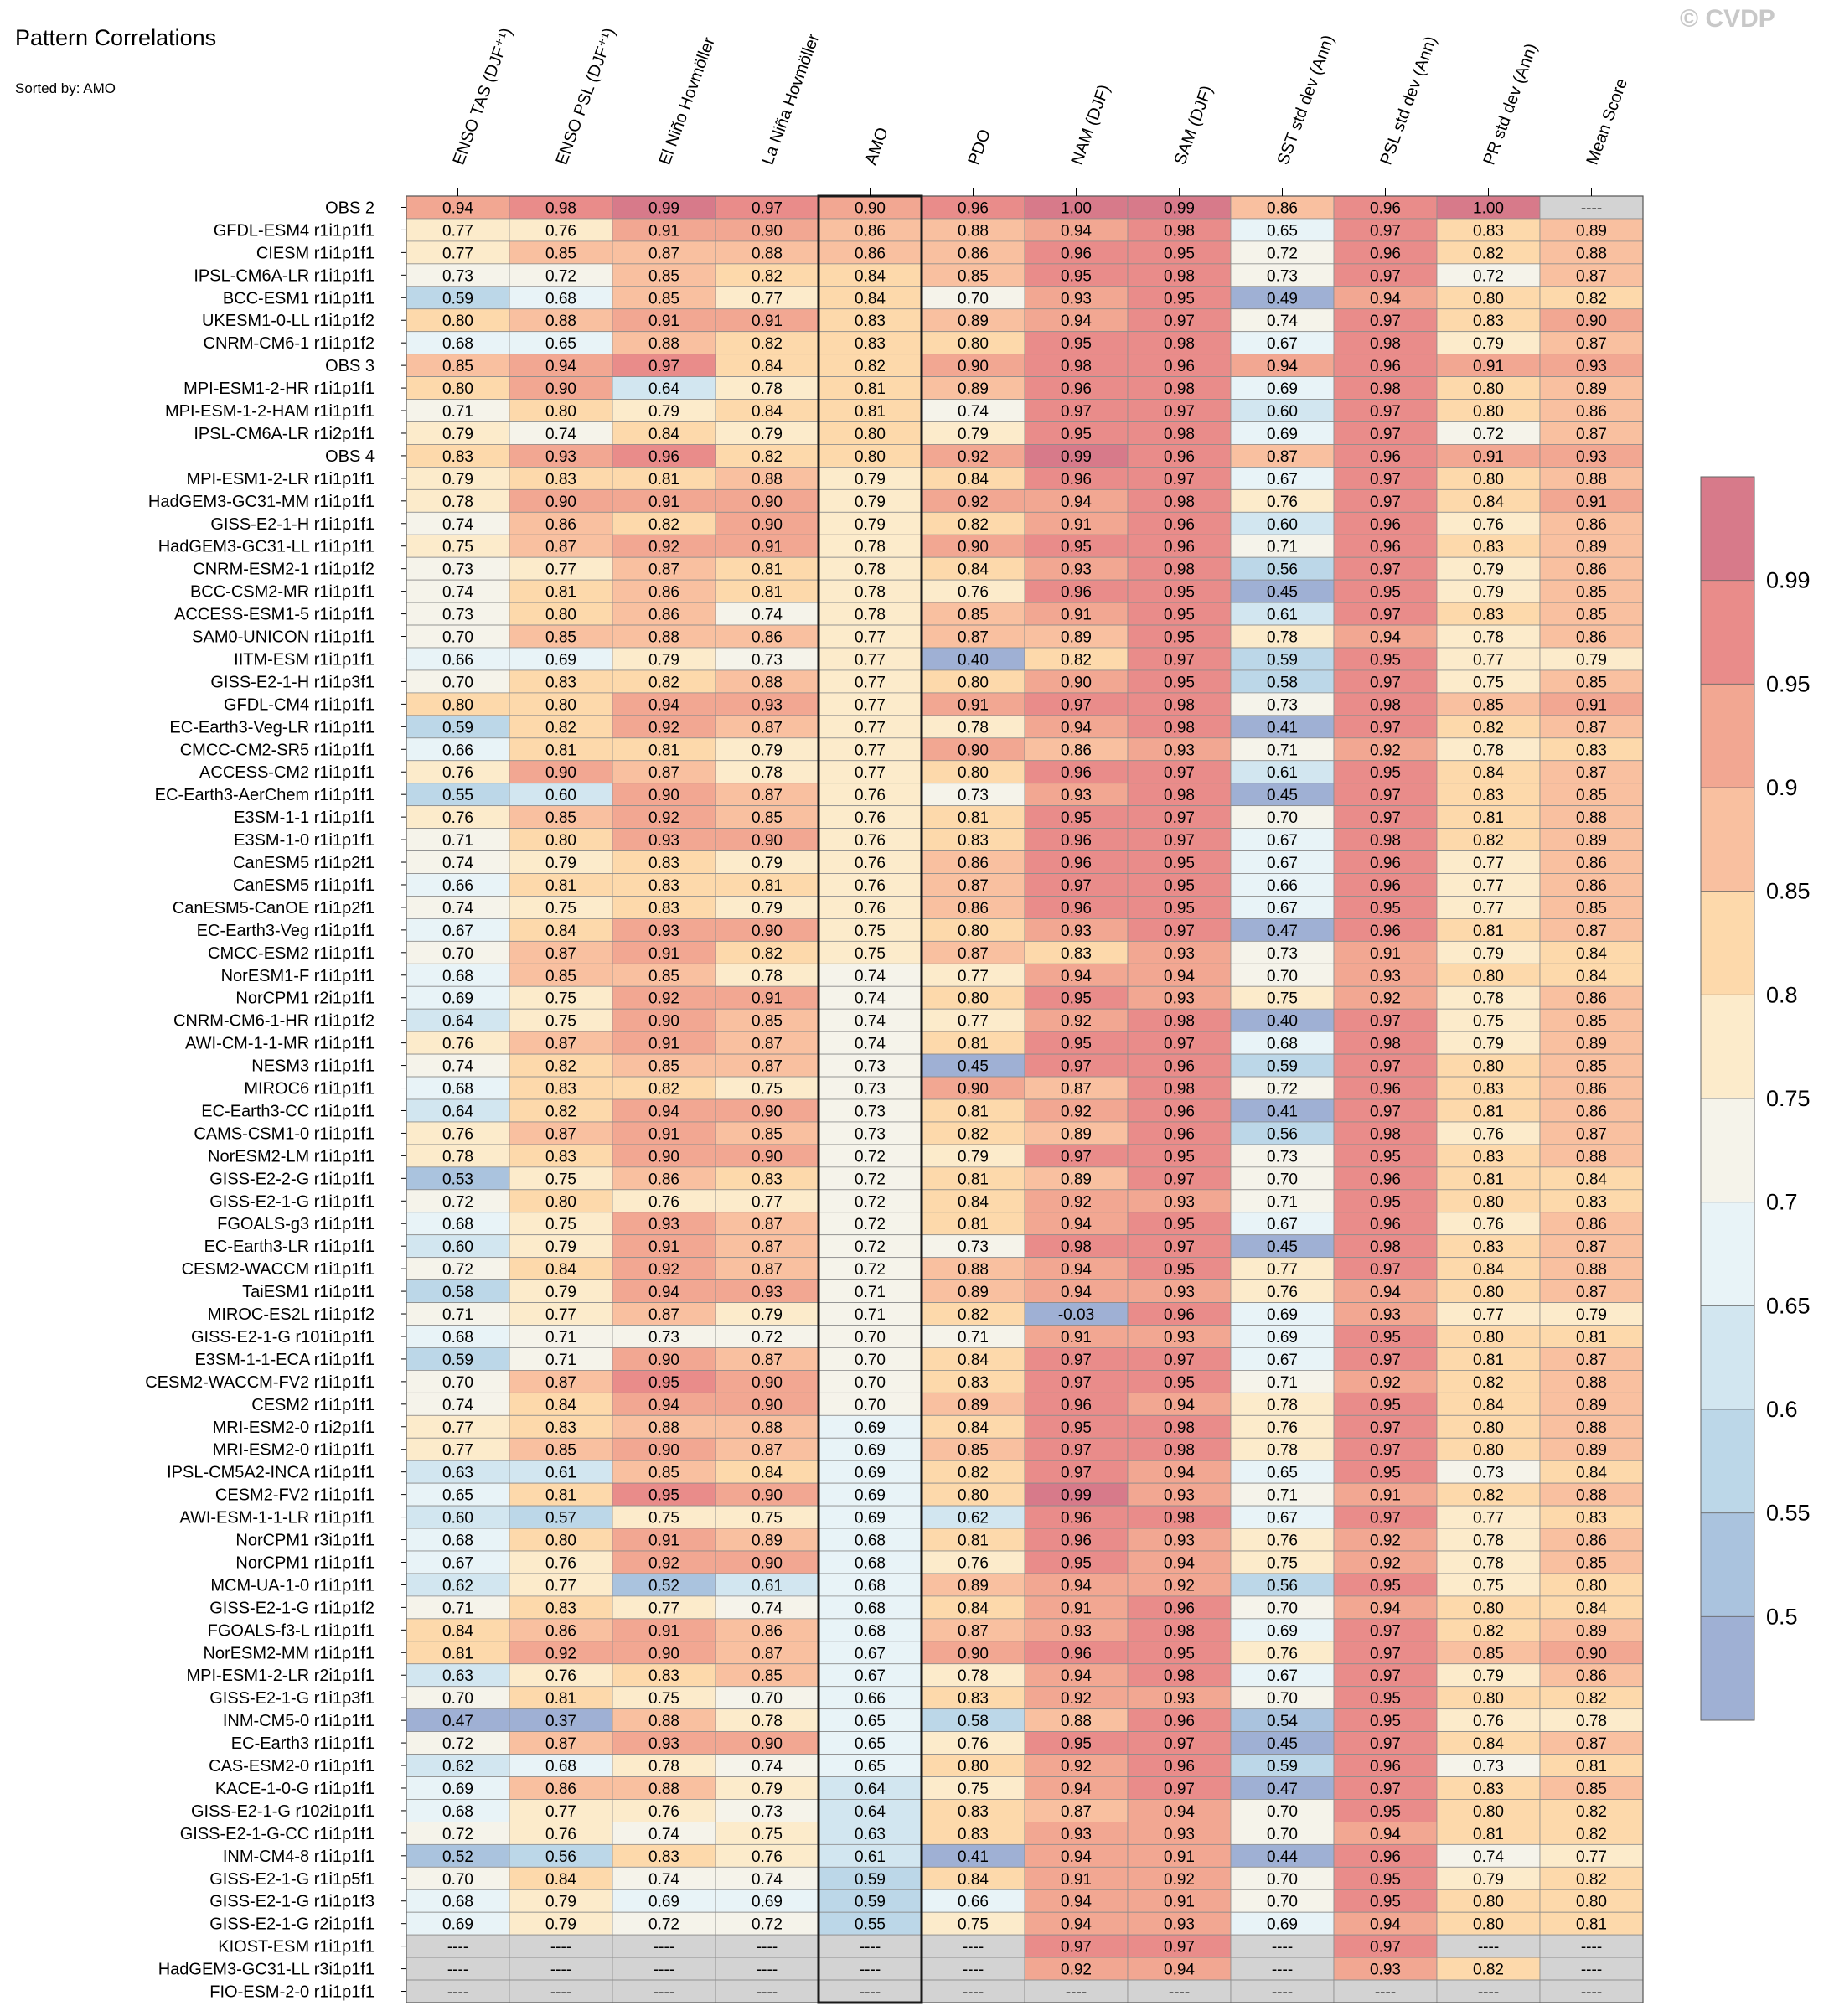 The height and width of the screenshot is (2016, 1834). I want to click on cell-value: 0.45, so click(1282, 1744).